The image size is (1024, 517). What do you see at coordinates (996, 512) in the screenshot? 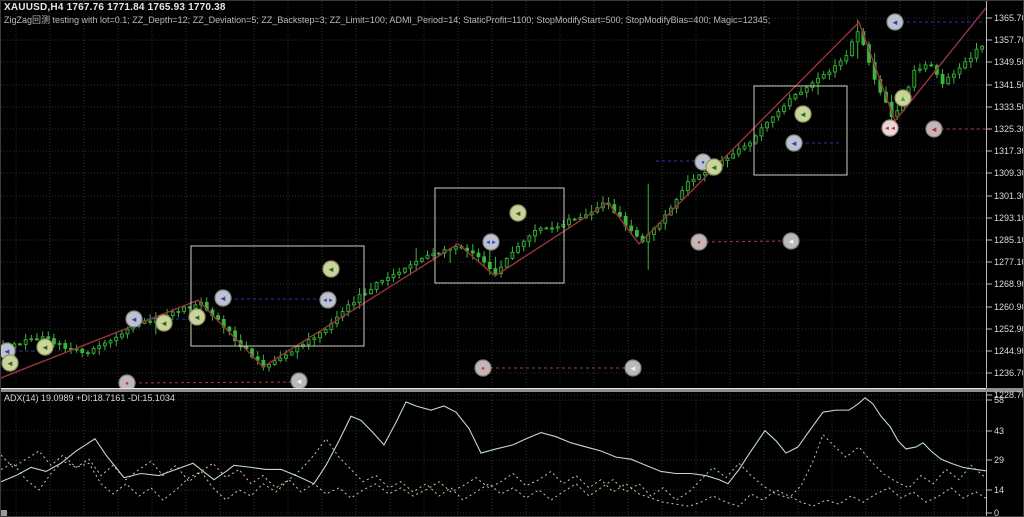
I see `axis-label: 0` at bounding box center [996, 512].